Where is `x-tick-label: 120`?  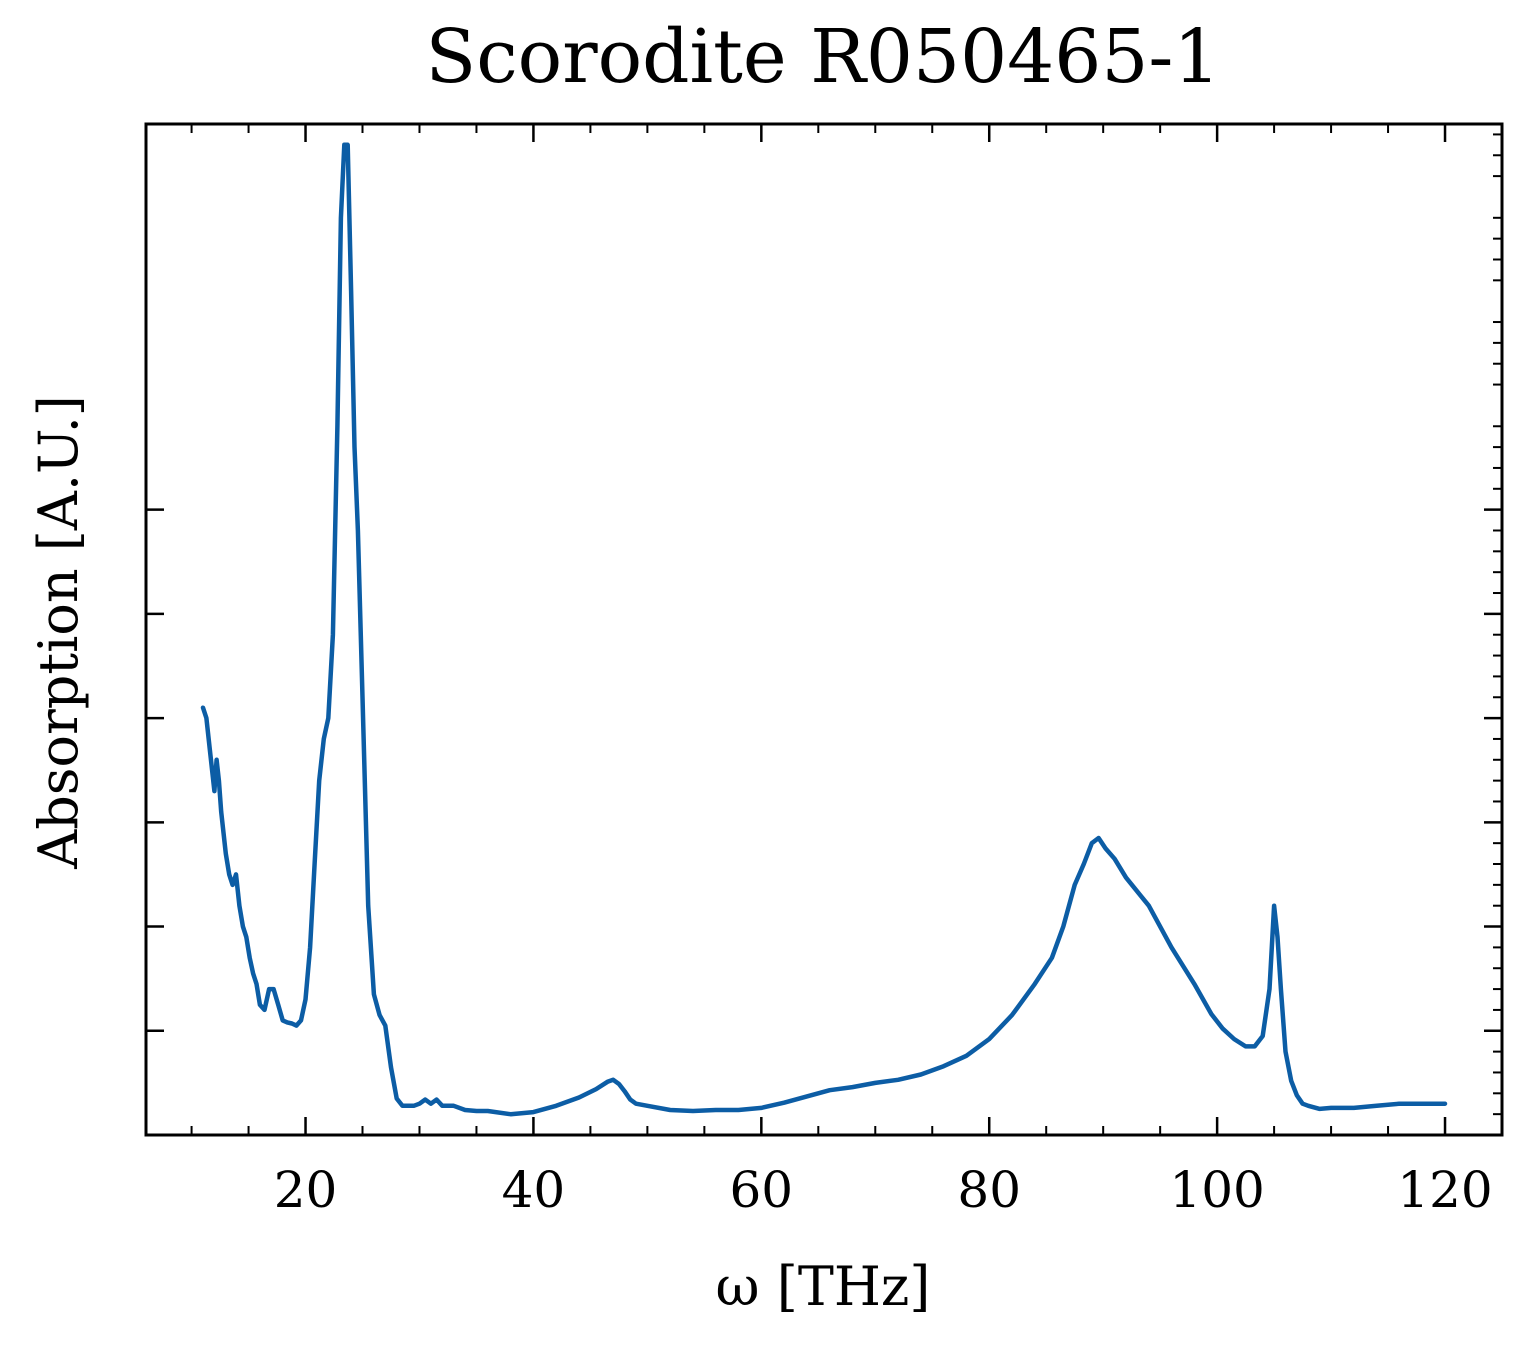
x-tick-label: 120 is located at coordinates (1444, 1190).